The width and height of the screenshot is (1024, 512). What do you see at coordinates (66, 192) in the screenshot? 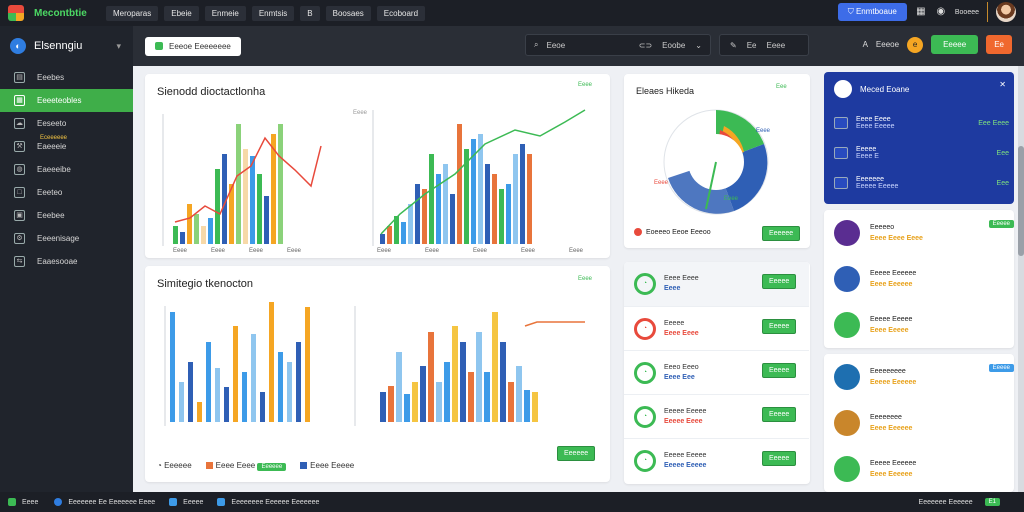
I see `sidebar-item: □ Eeeteo` at bounding box center [66, 192].